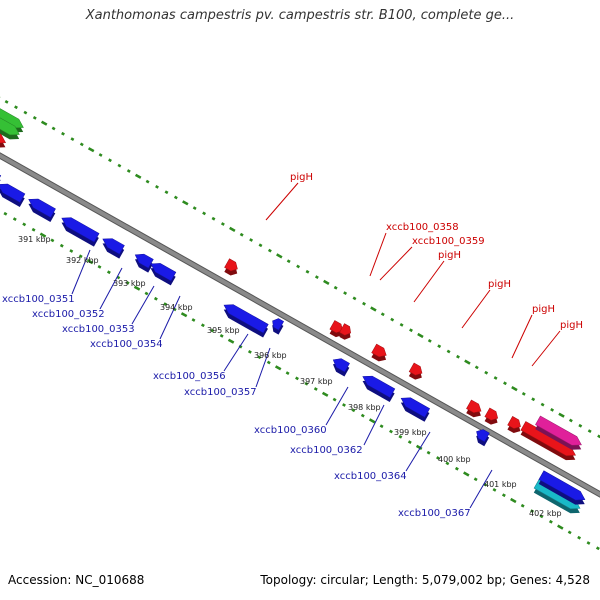 The width and height of the screenshot is (600, 600). Describe the element at coordinates (326, 450) in the screenshot. I see `reverse-gene-label: xccb100_0362` at that location.